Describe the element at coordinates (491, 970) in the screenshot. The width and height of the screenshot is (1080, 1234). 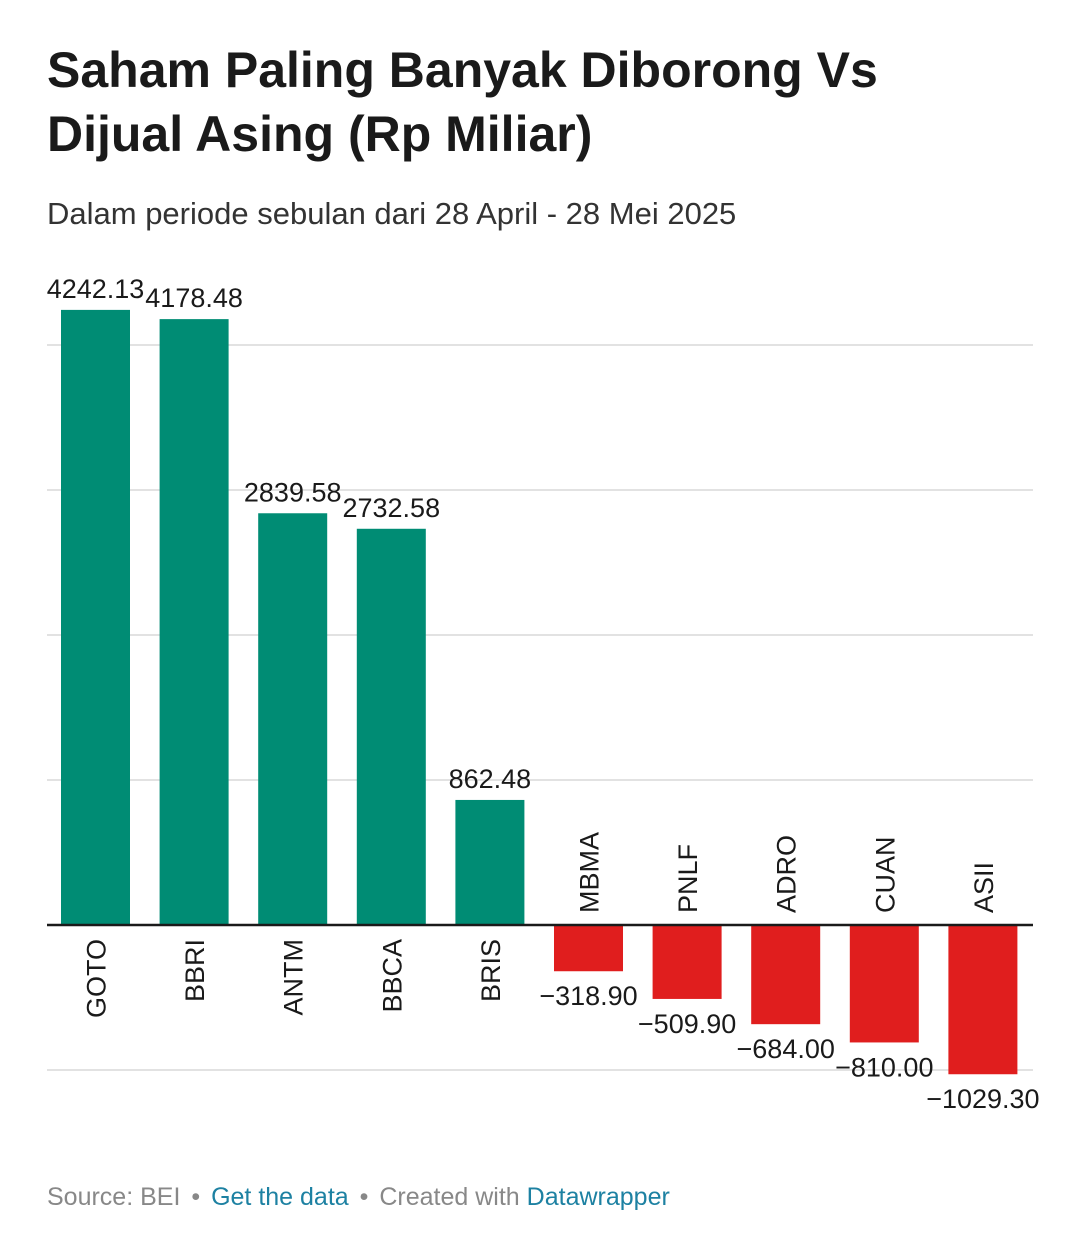
I see `category-label: BRIS` at that location.